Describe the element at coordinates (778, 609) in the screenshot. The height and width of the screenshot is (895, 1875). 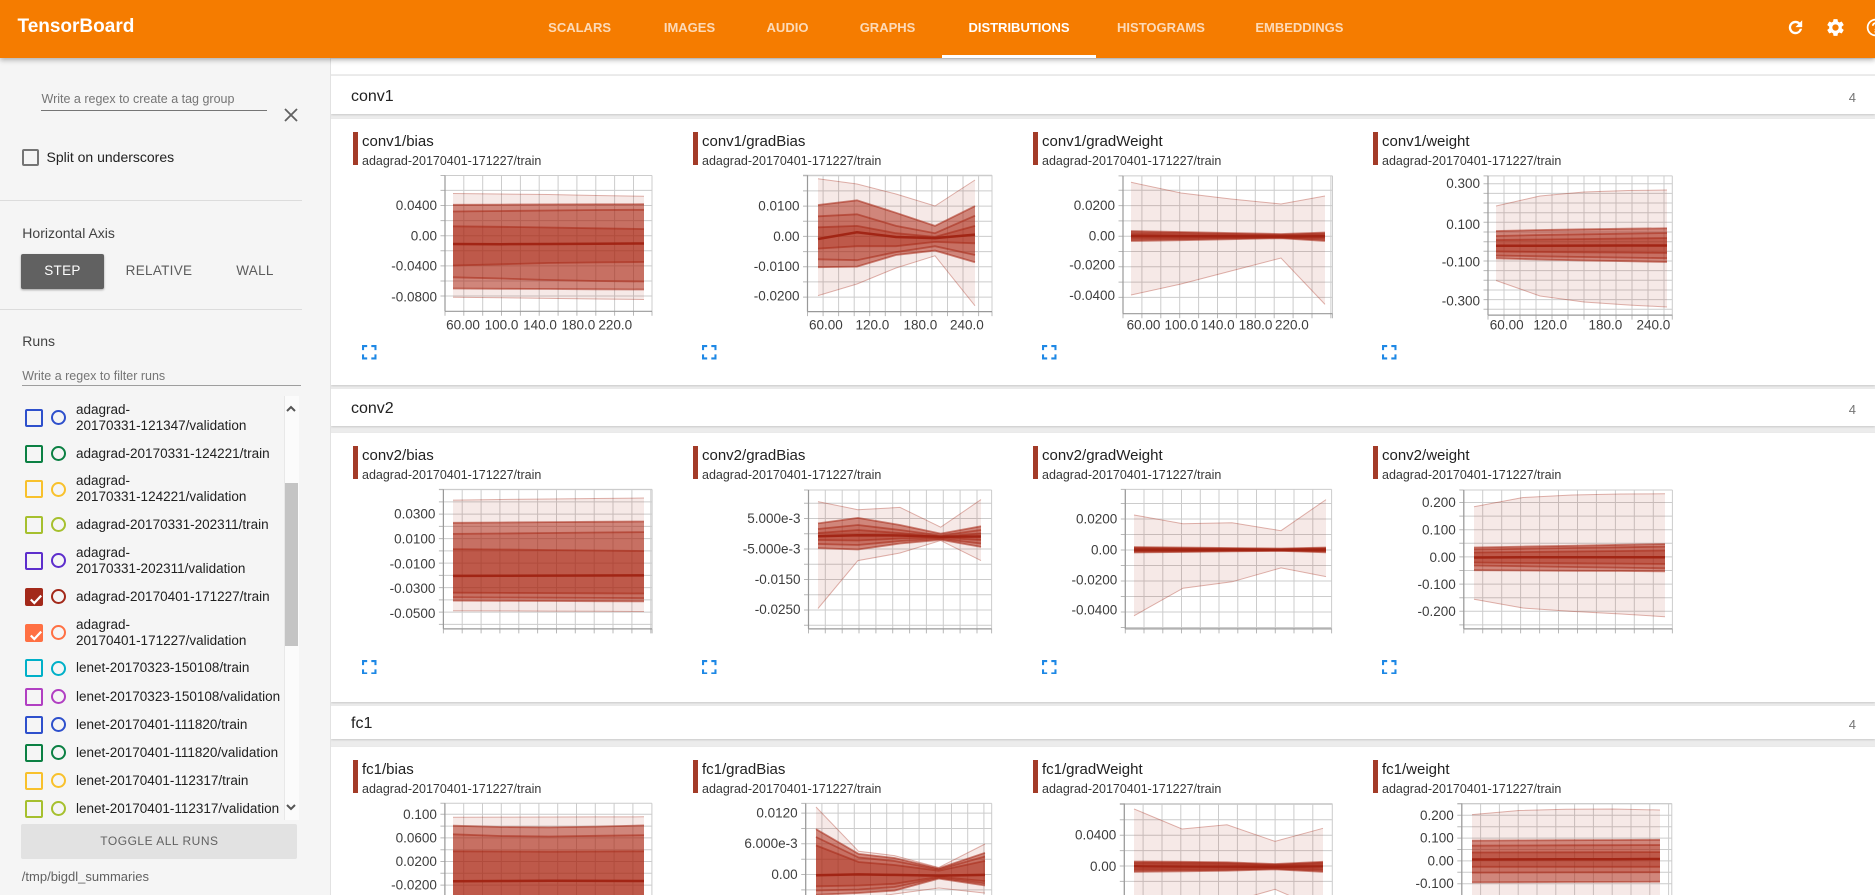
I see `svg-text: -0.0250` at that location.